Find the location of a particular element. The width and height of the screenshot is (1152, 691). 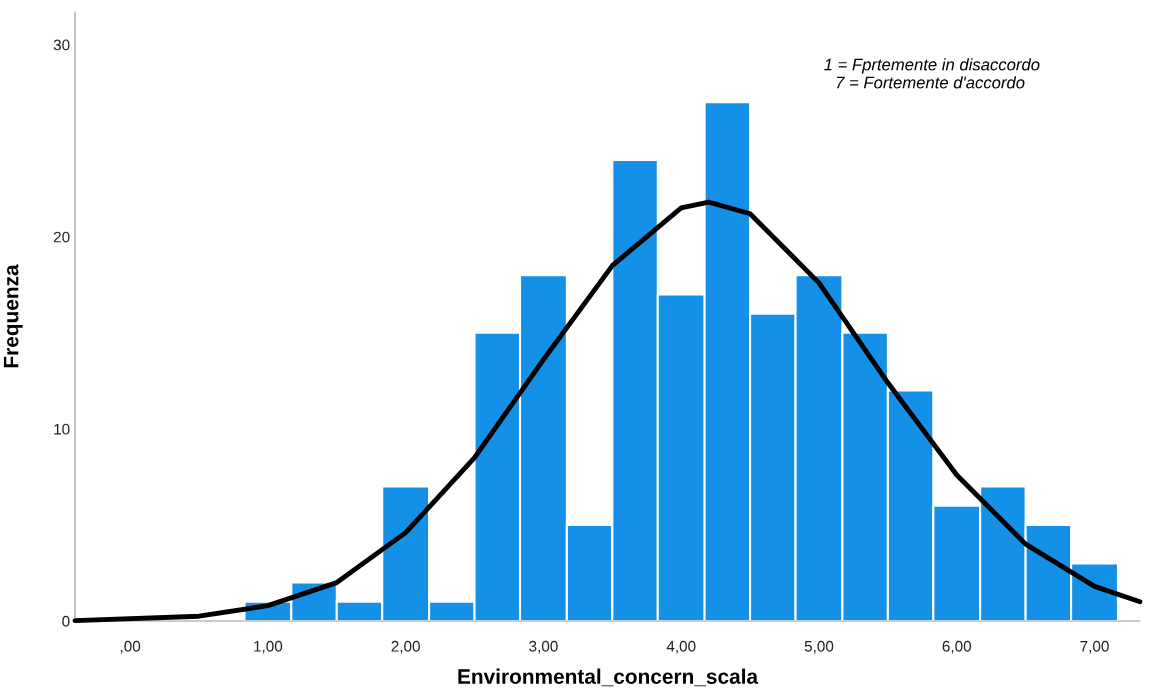

x-tick-label: 7,00 is located at coordinates (1094, 647).